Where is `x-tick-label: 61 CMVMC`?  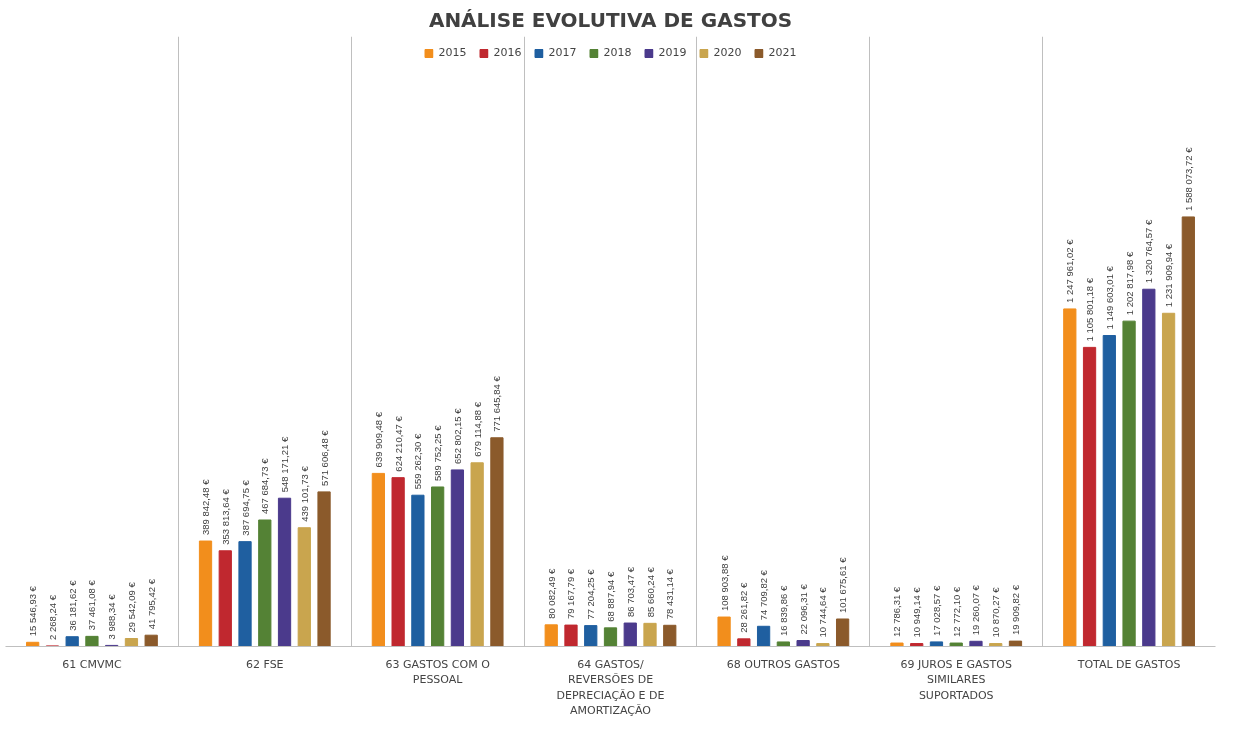 x-tick-label: 61 CMVMC is located at coordinates (92, 664).